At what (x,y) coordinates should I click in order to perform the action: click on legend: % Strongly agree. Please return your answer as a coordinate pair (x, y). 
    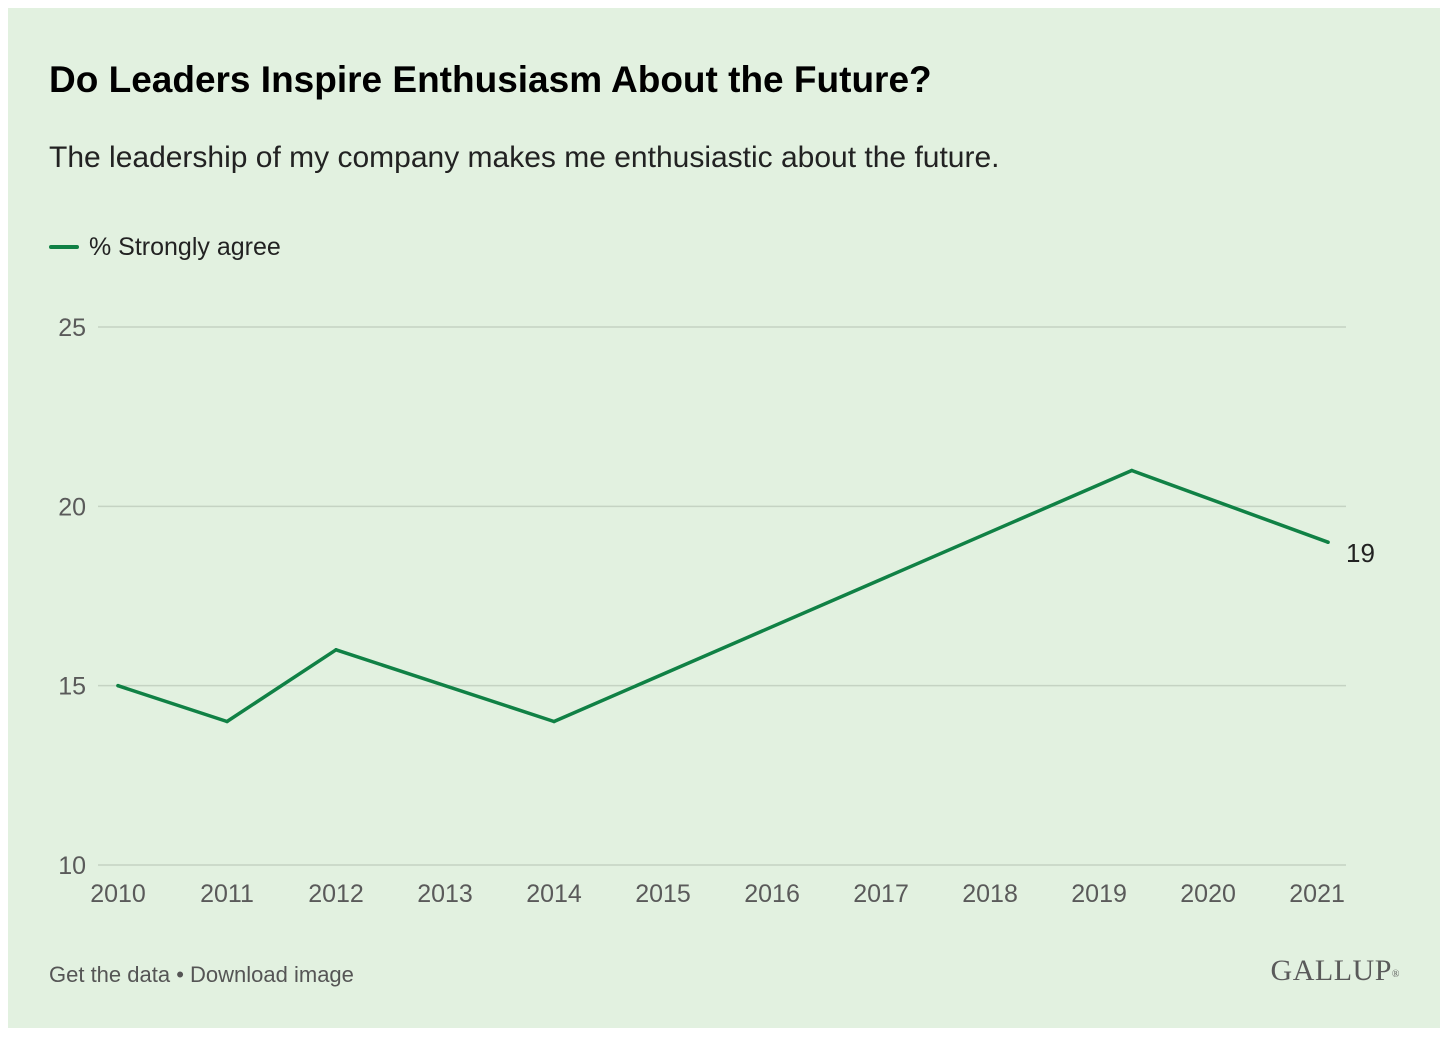
    Looking at the image, I should click on (165, 247).